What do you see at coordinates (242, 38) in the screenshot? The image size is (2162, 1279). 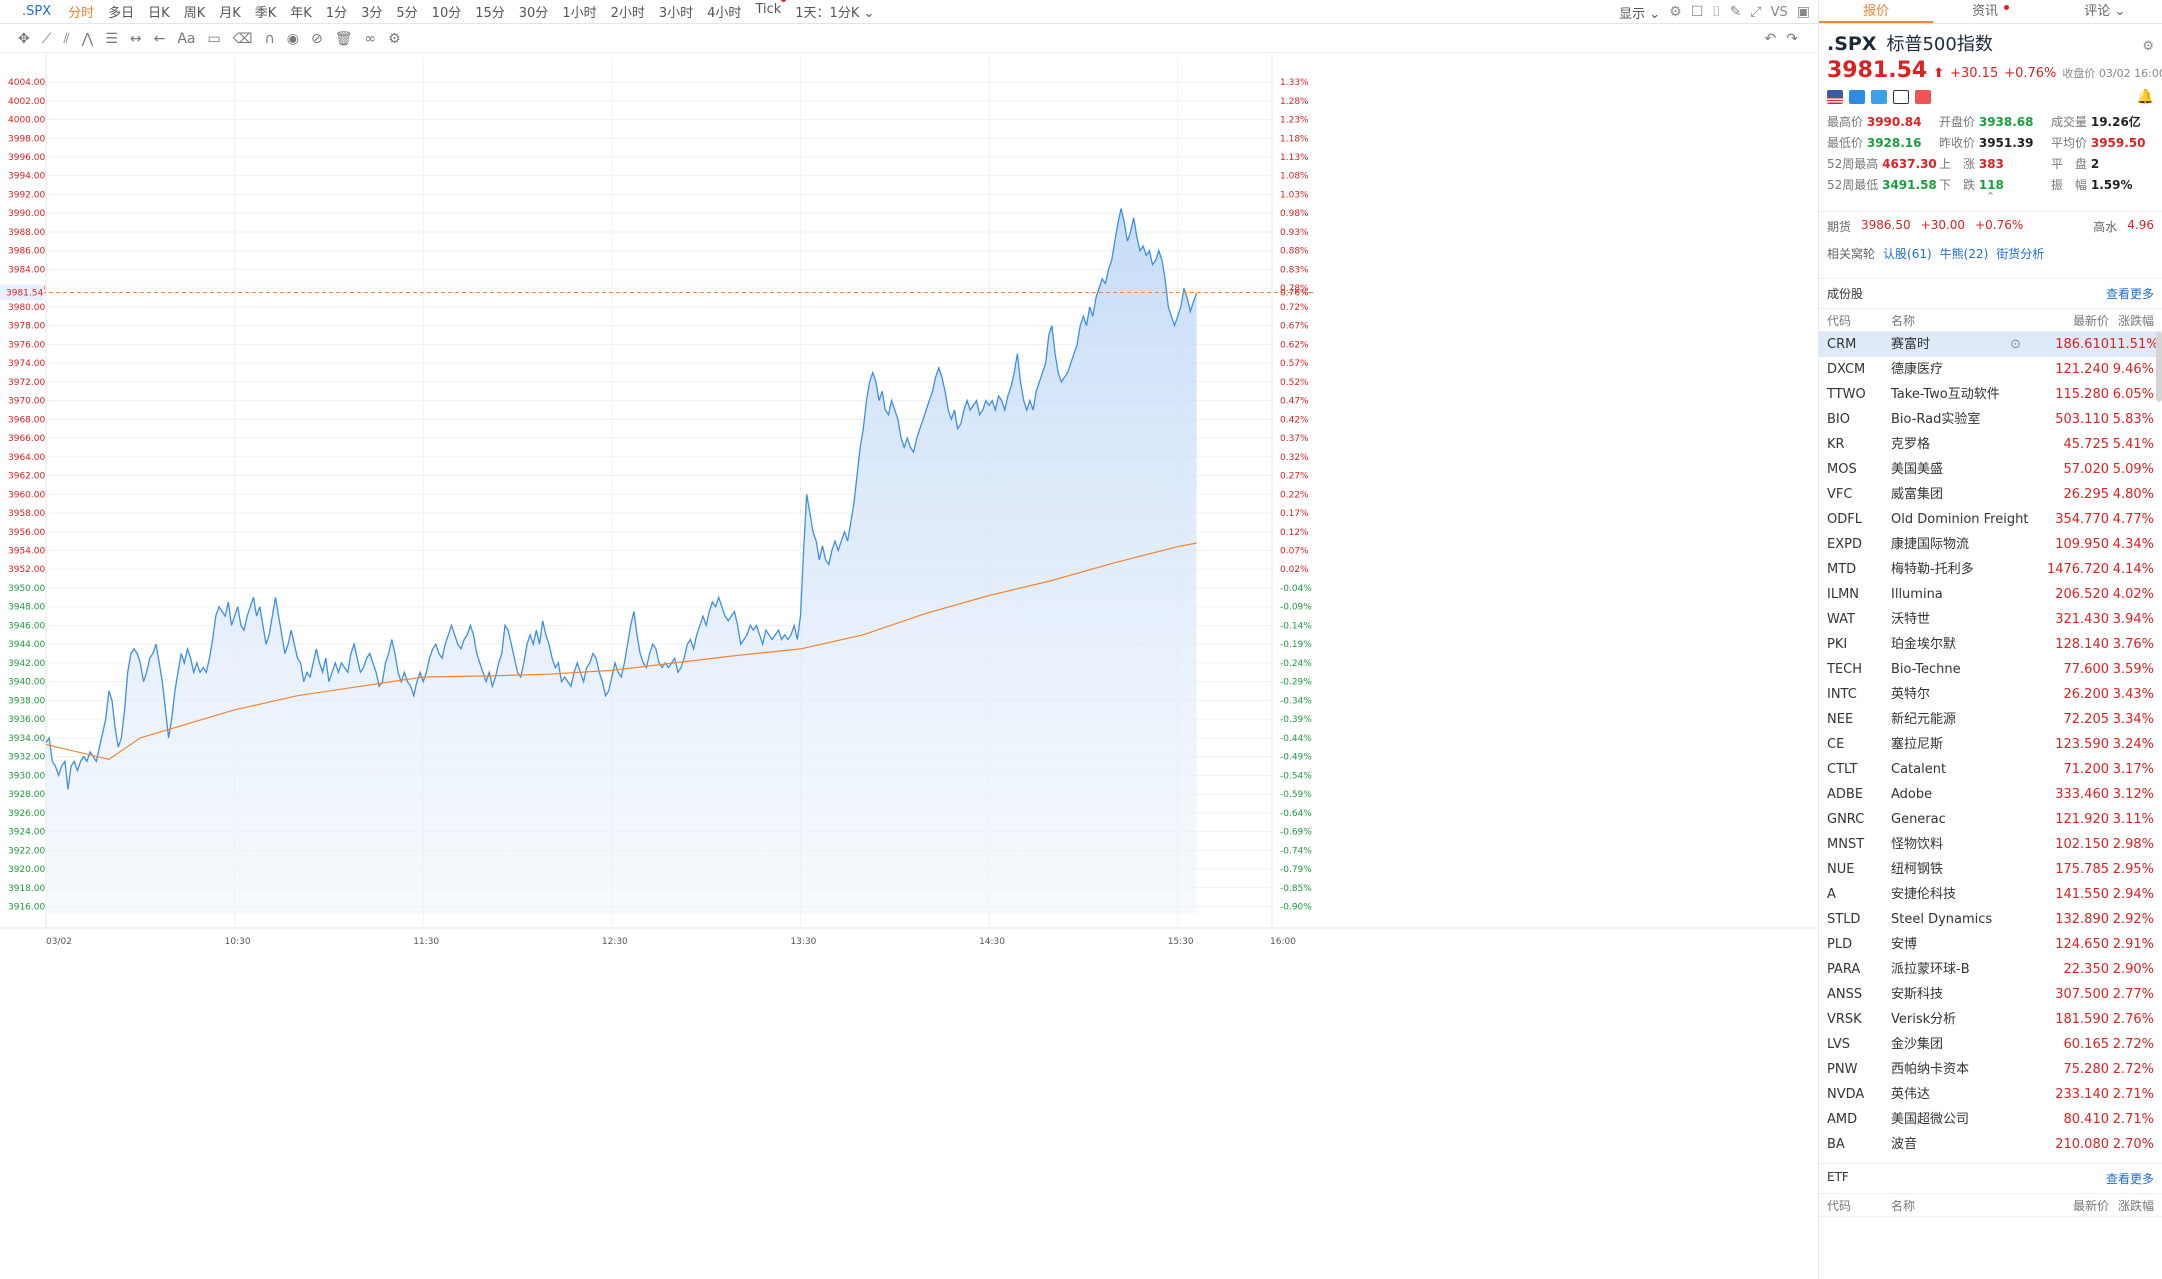 I see `eraser-icon: ⌫` at bounding box center [242, 38].